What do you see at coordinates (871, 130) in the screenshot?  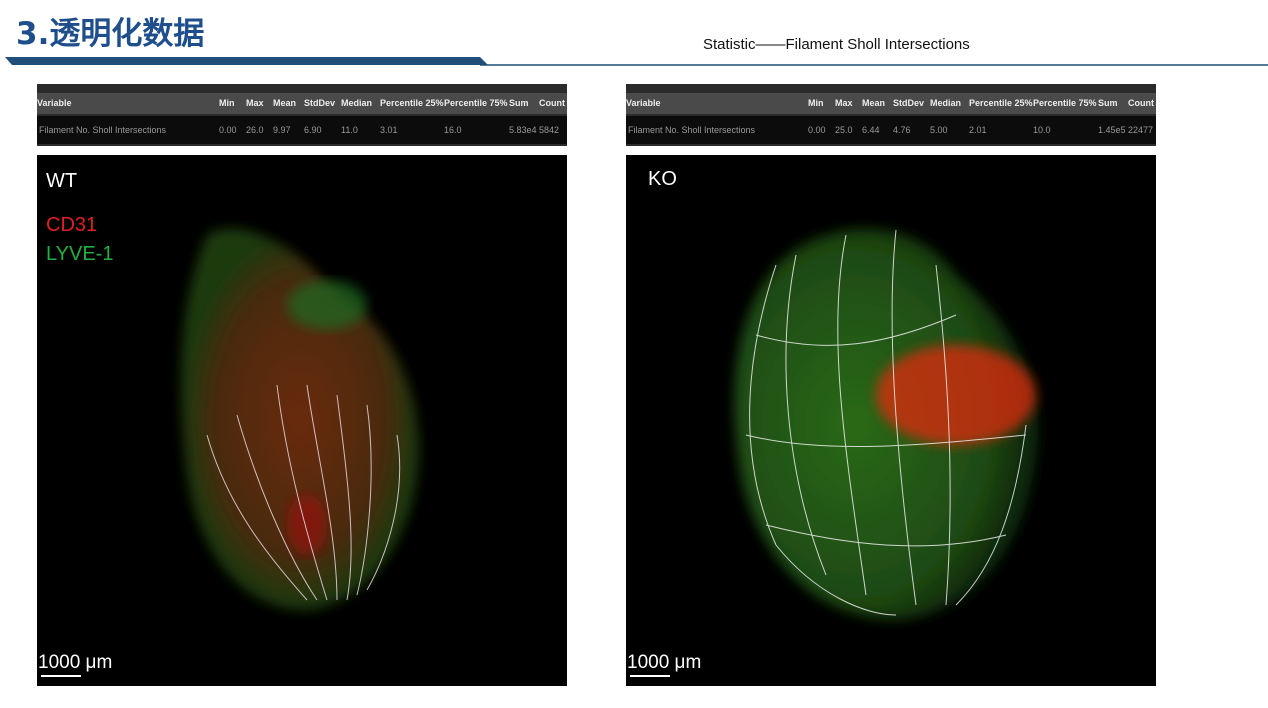 I see `cell: 6.44` at bounding box center [871, 130].